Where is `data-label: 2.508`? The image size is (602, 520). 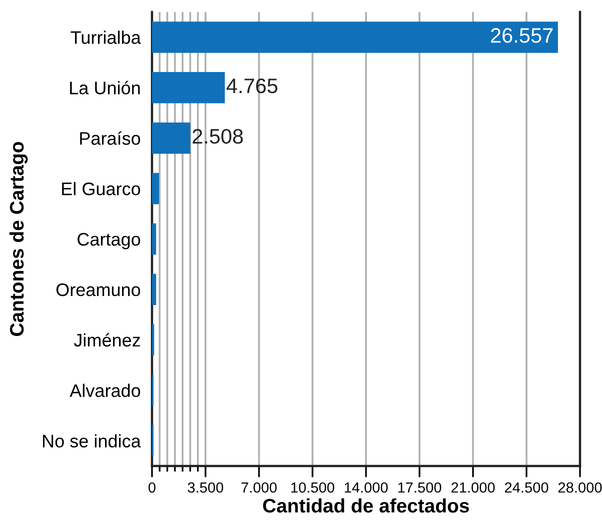 data-label: 2.508 is located at coordinates (217, 136).